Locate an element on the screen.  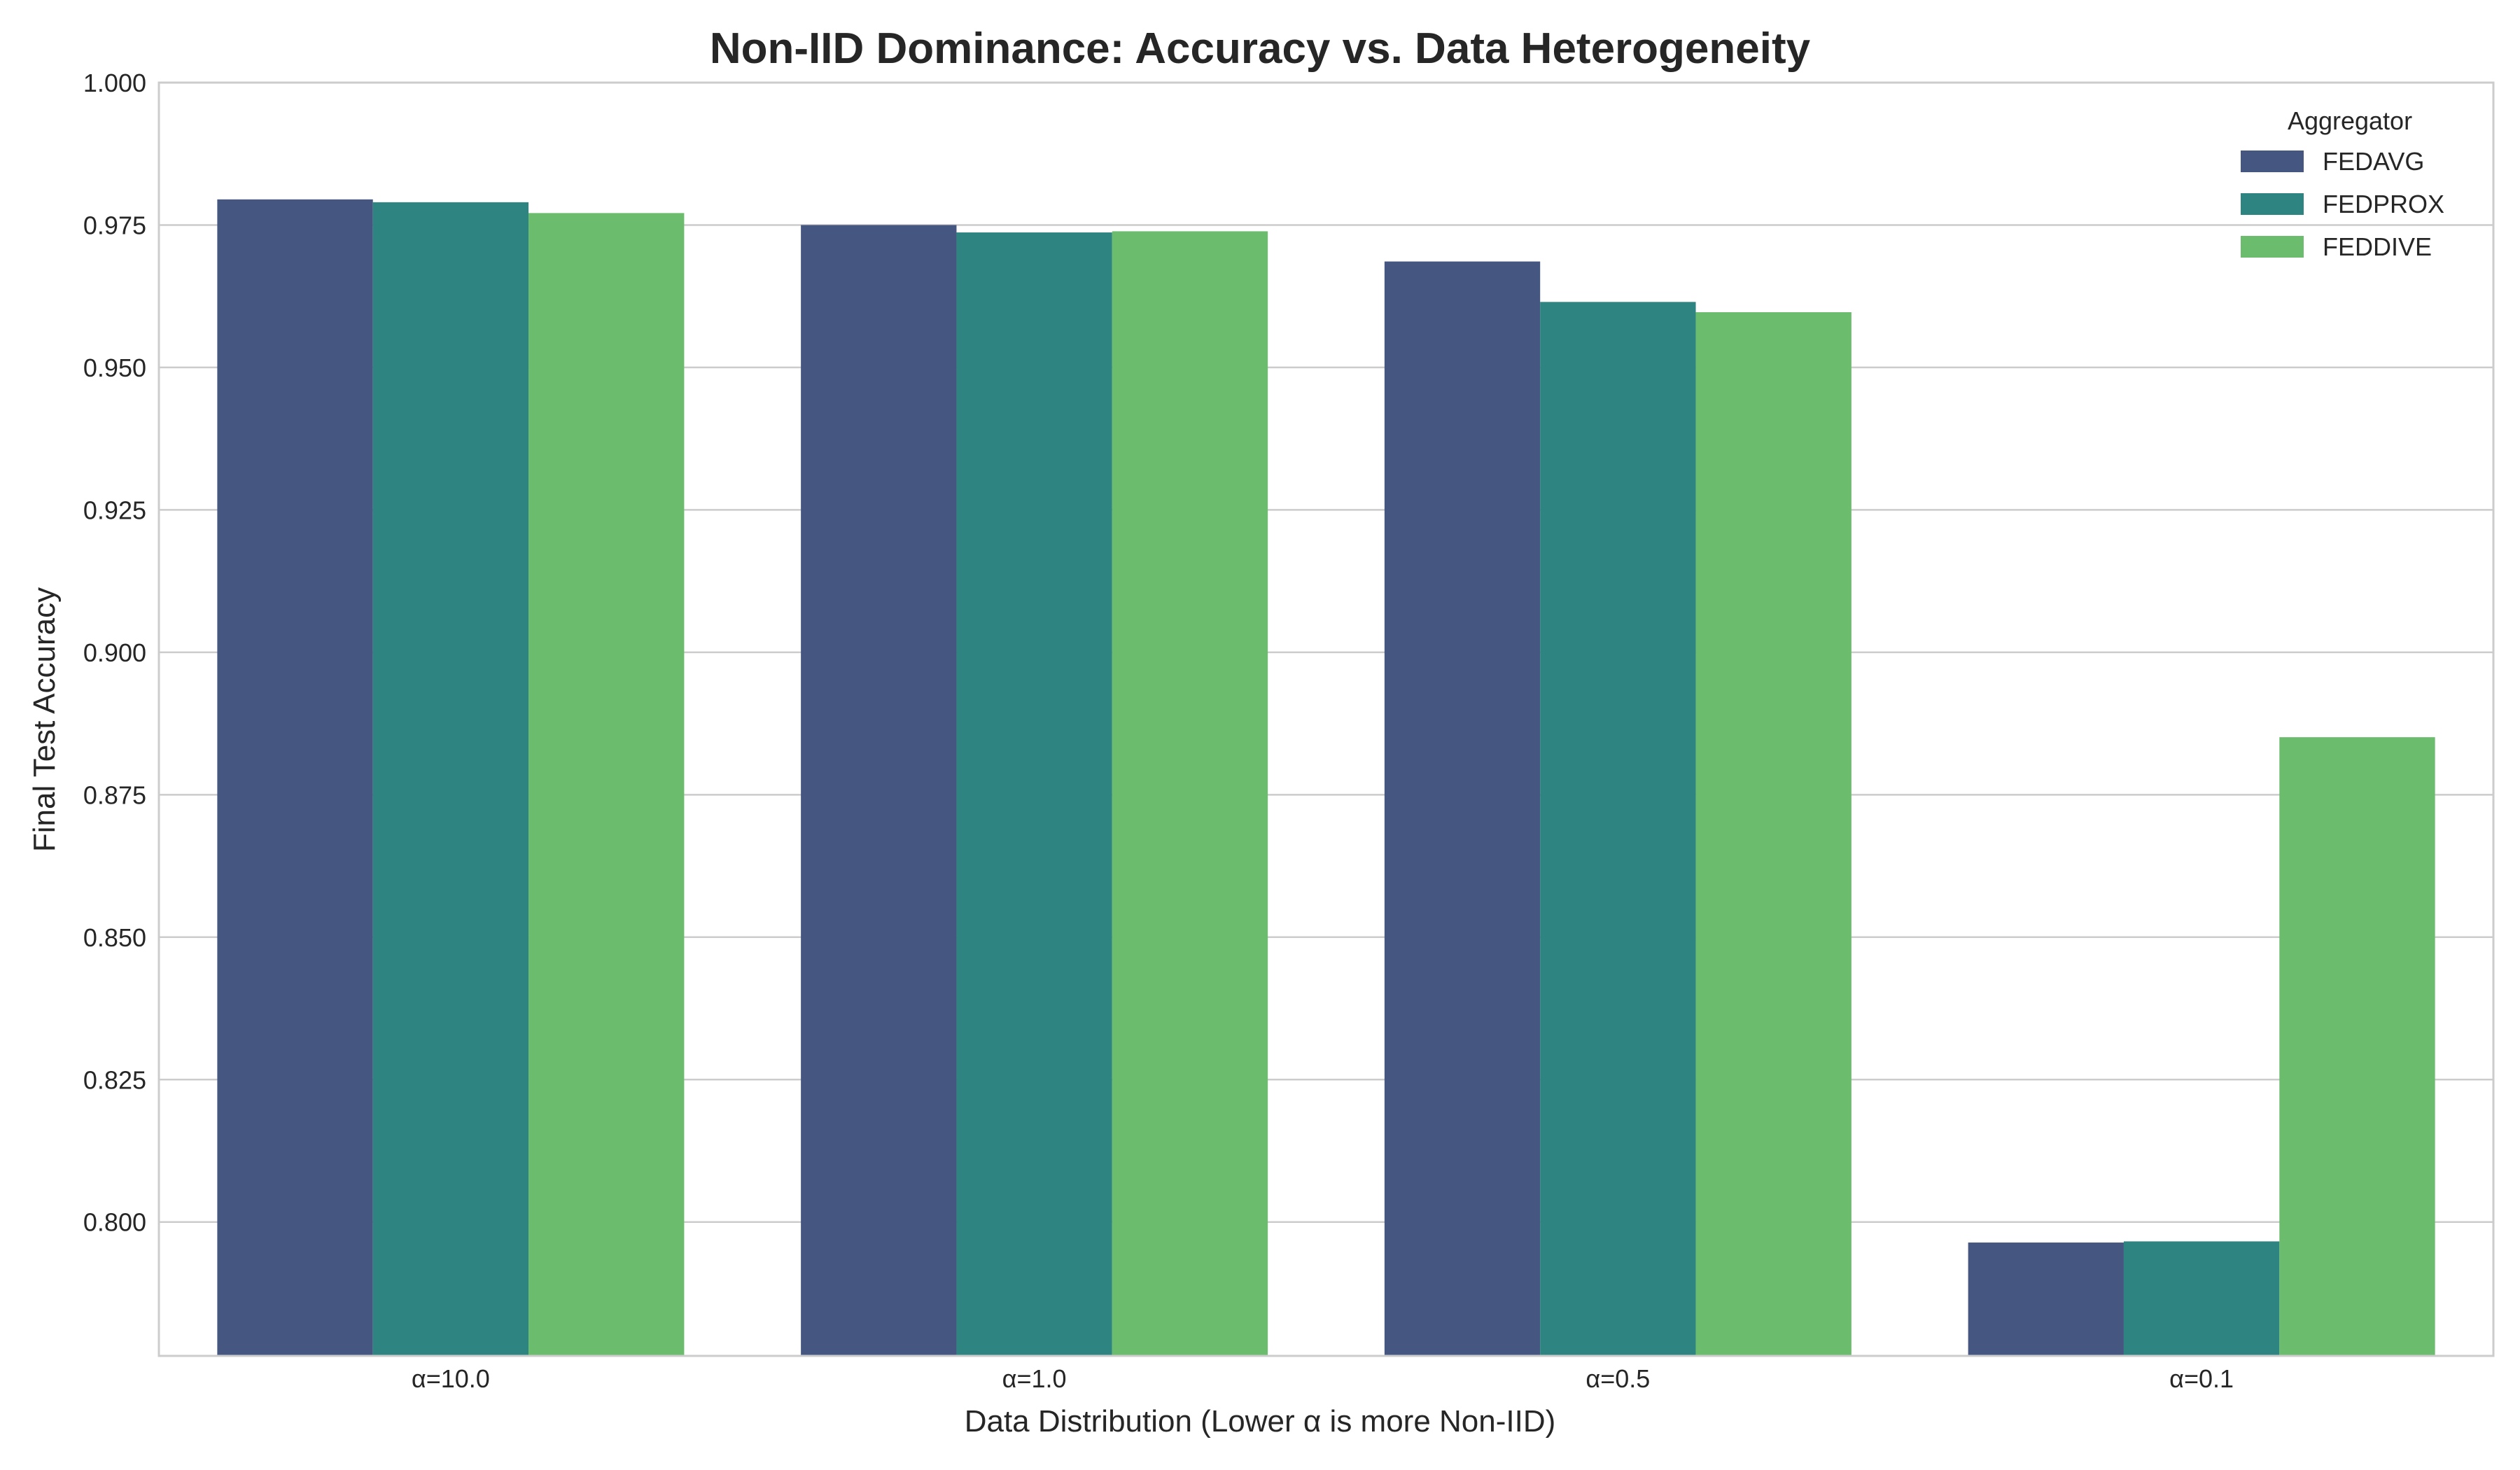
legend-swatch-fedprox is located at coordinates (2272, 204).